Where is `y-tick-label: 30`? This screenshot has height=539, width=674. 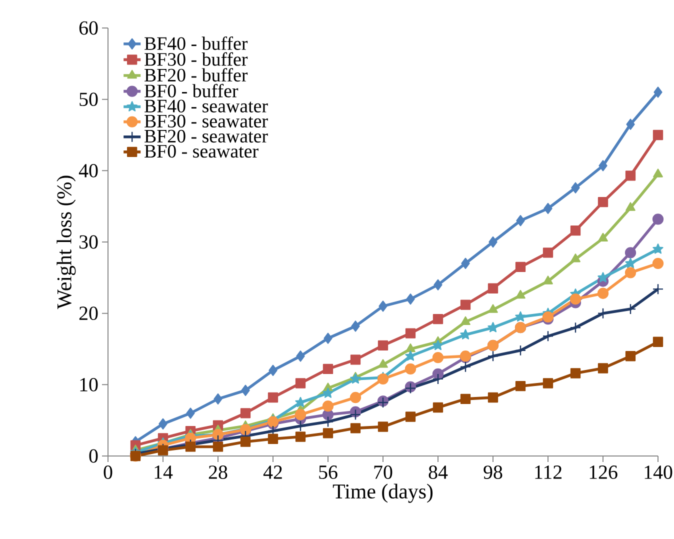 y-tick-label: 30 is located at coordinates (89, 242).